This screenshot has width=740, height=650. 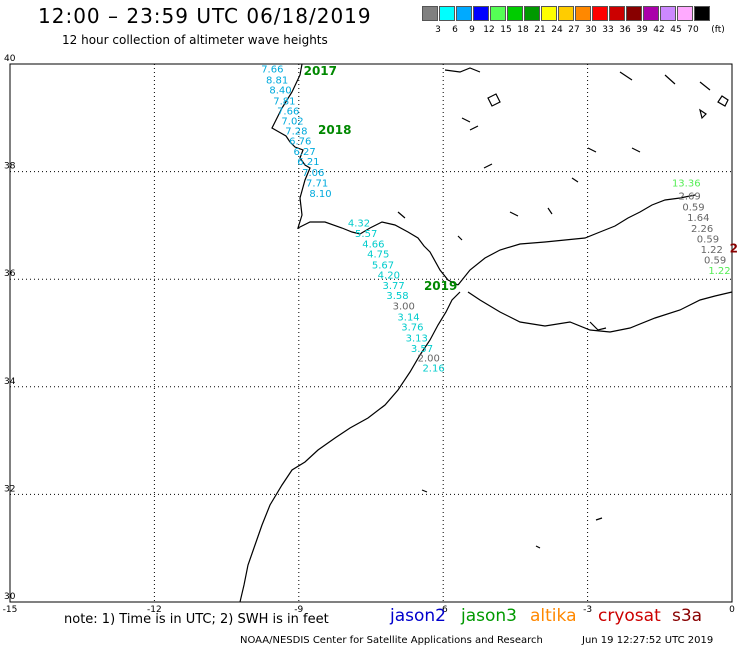 What do you see at coordinates (642, 30) in the screenshot?
I see `legend-label: 39` at bounding box center [642, 30].